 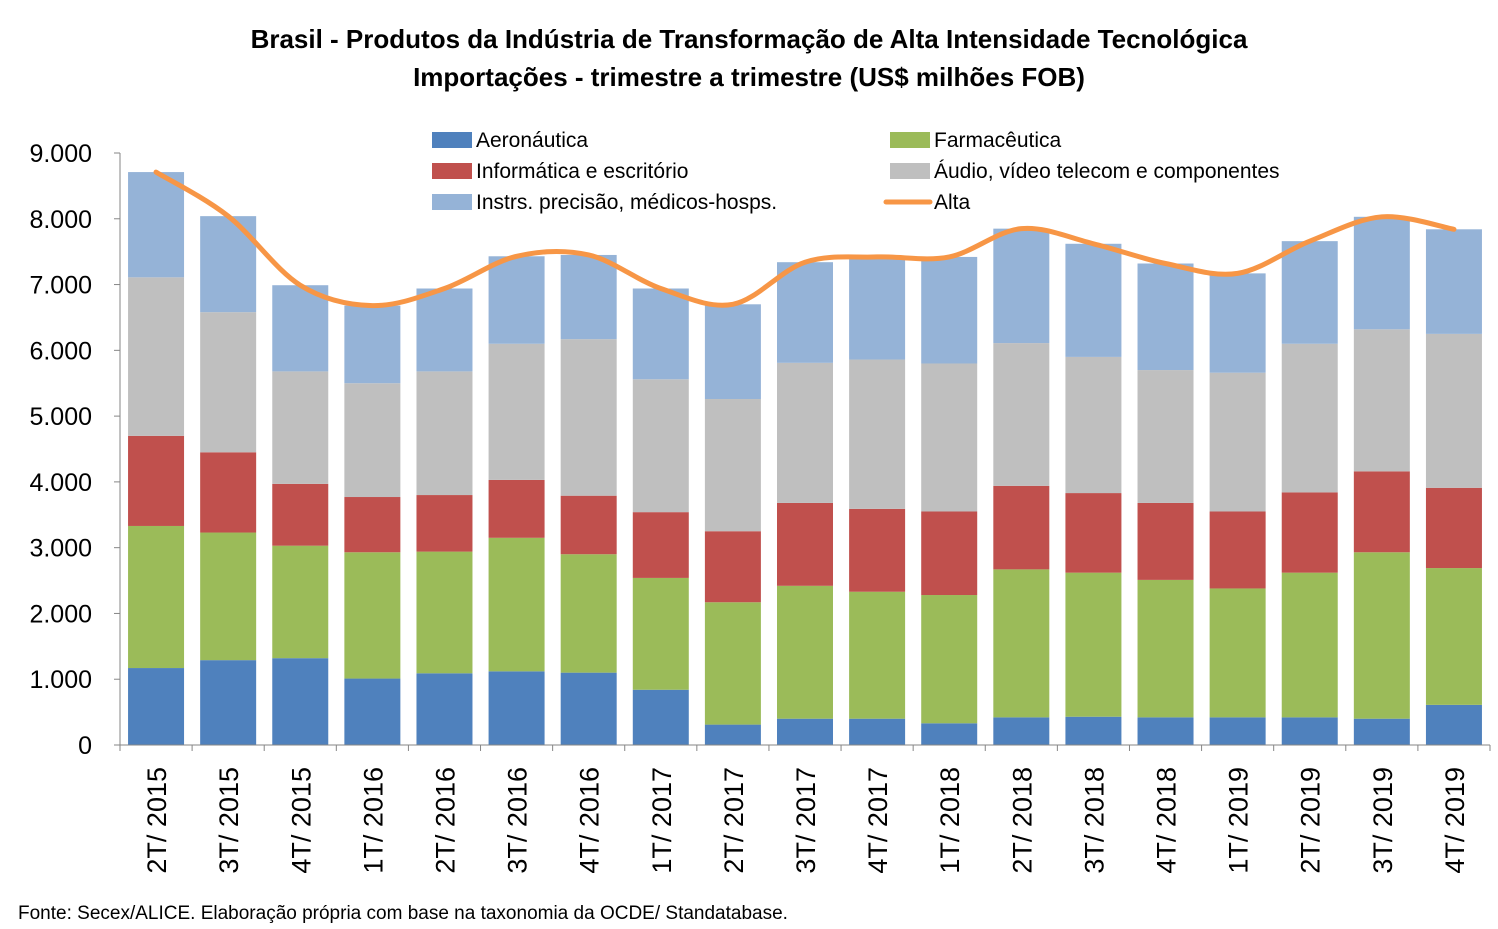 I want to click on x-tick-label: 4T/ 2017, so click(x=878, y=820).